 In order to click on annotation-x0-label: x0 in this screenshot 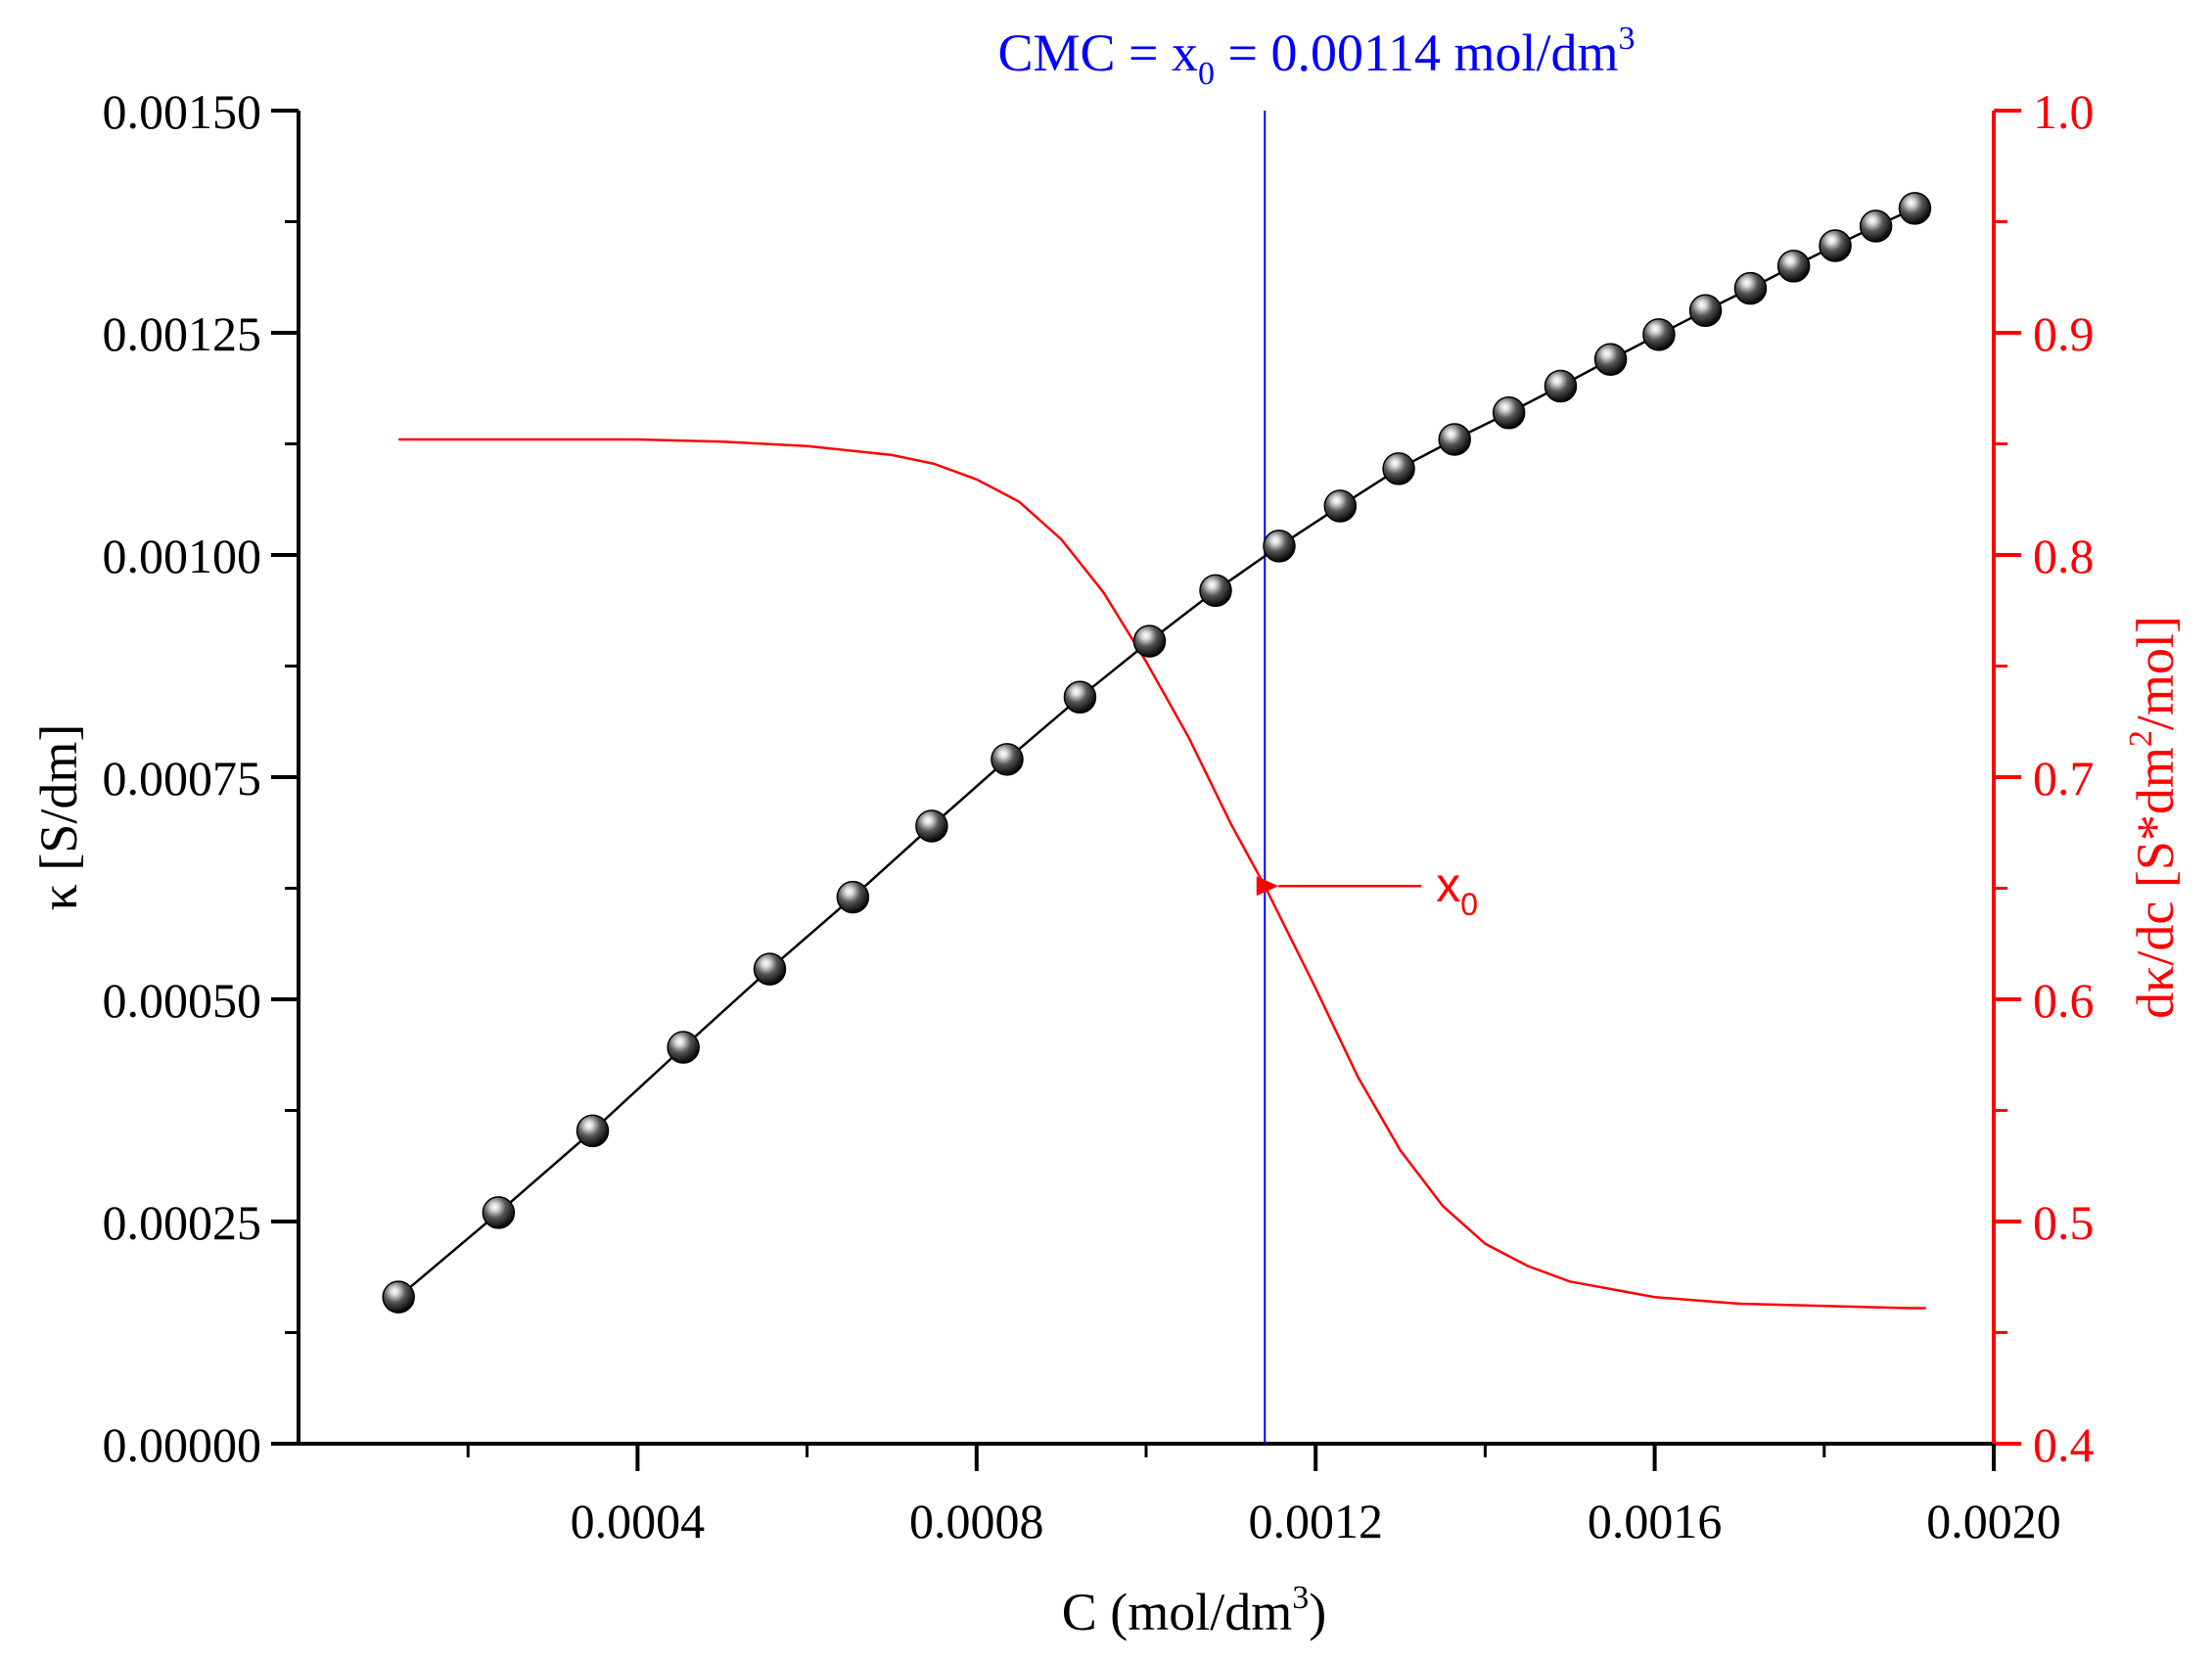, I will do `click(1457, 889)`.